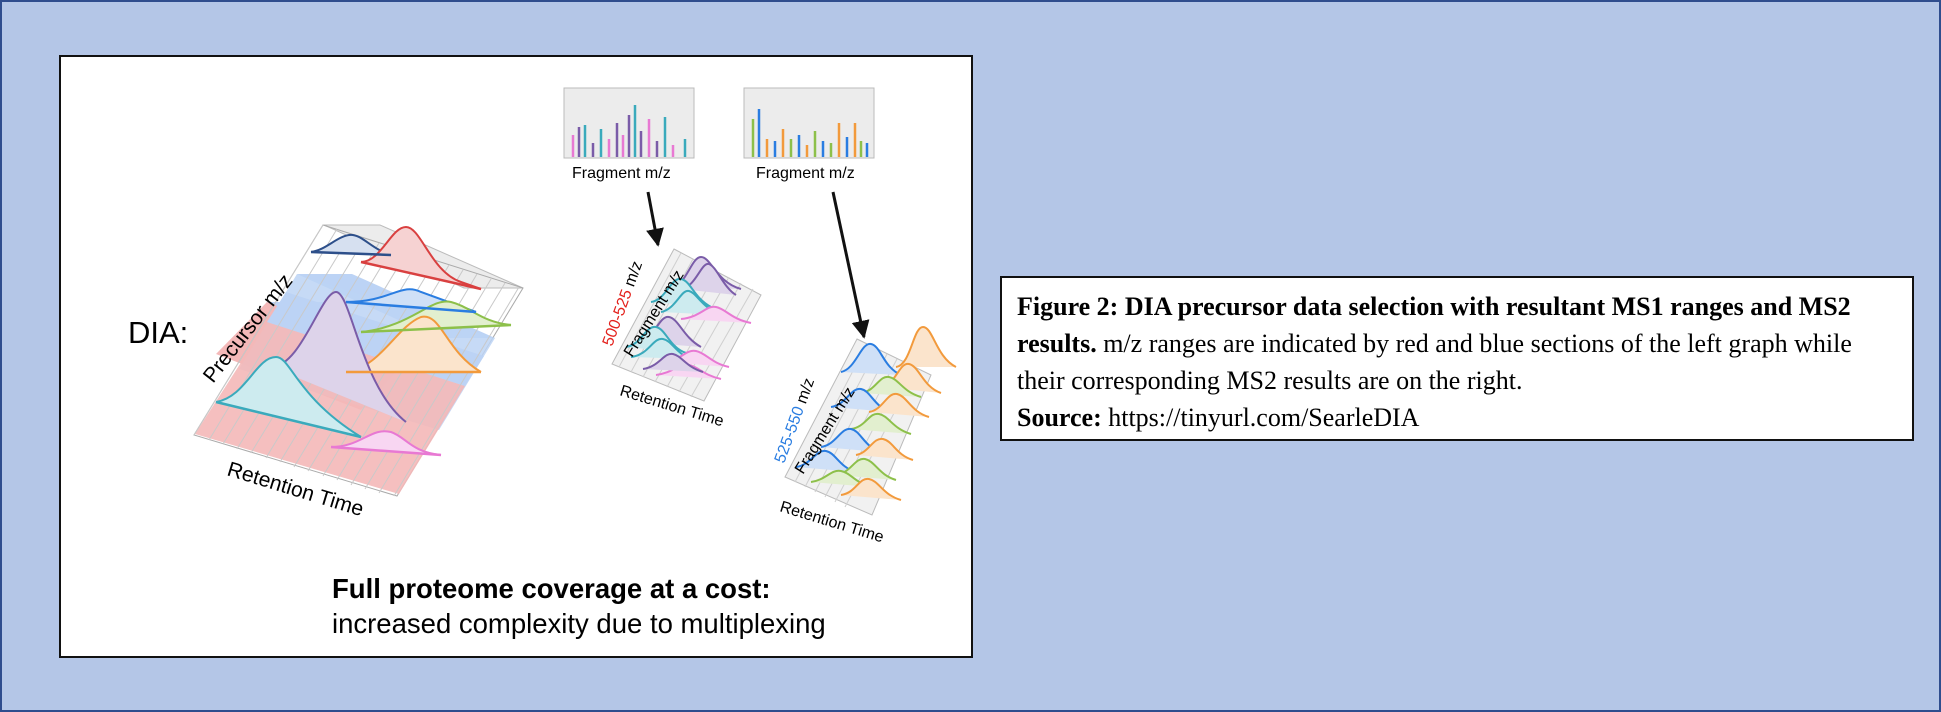 The width and height of the screenshot is (1941, 712). What do you see at coordinates (421, 257) in the screenshot?
I see `peak-red` at bounding box center [421, 257].